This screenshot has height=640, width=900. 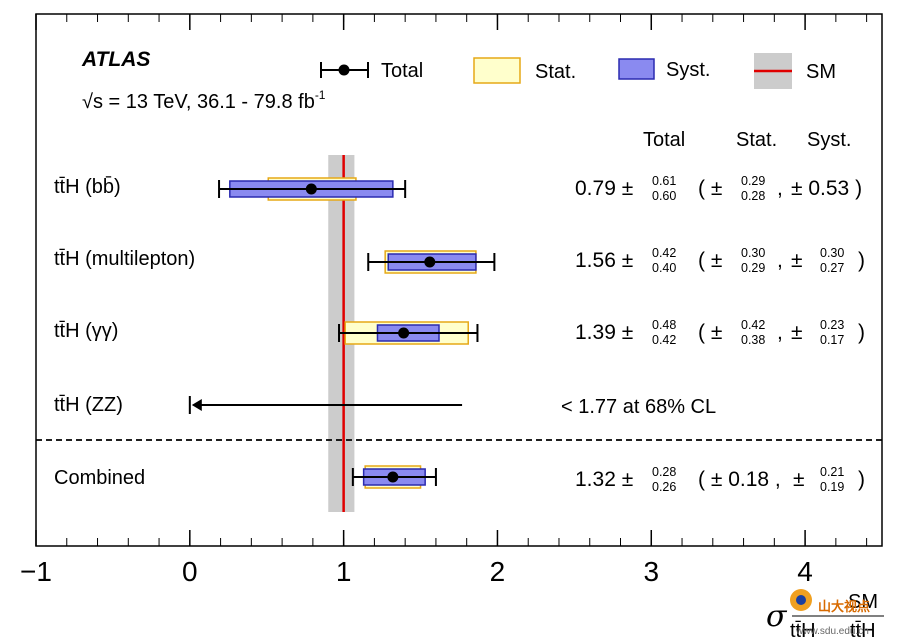 I want to click on legend-stat-label: Stat., so click(x=555, y=72).